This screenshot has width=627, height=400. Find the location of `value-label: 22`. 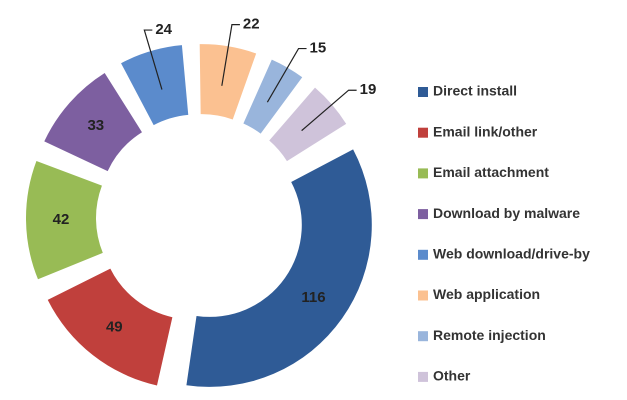

value-label: 22 is located at coordinates (251, 24).